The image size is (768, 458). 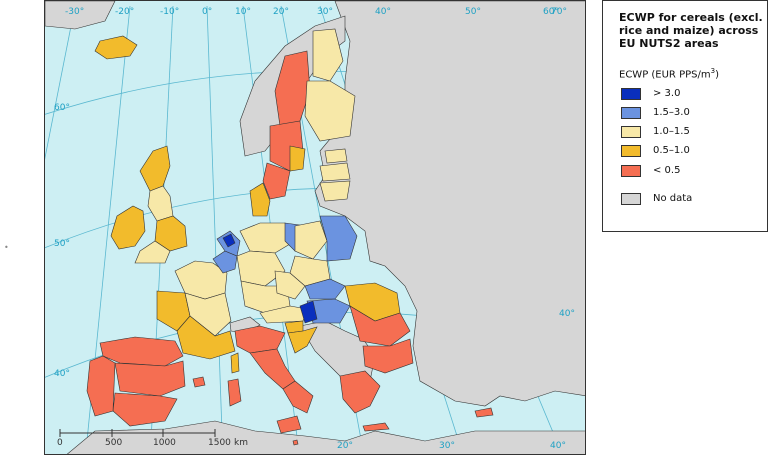 I want to click on portugal-region, so click(x=101, y=386).